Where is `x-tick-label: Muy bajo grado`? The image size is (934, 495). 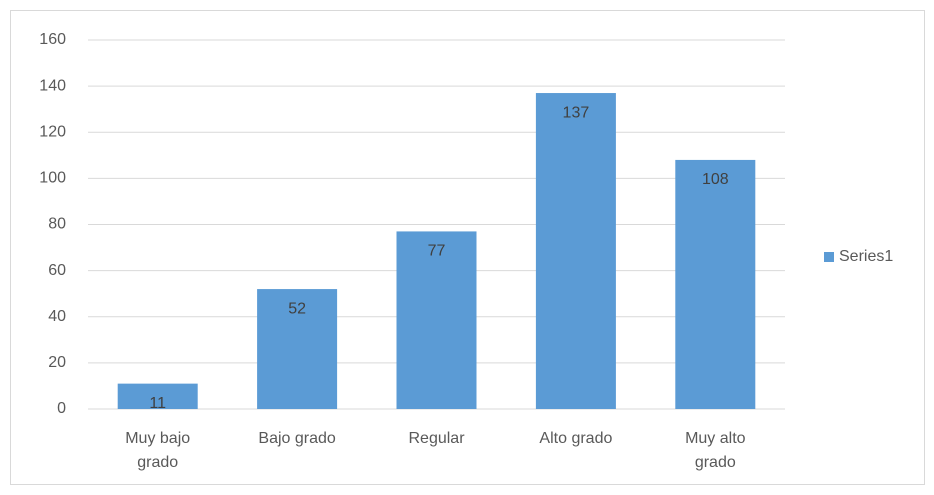
x-tick-label: Muy bajo grado is located at coordinates (158, 450).